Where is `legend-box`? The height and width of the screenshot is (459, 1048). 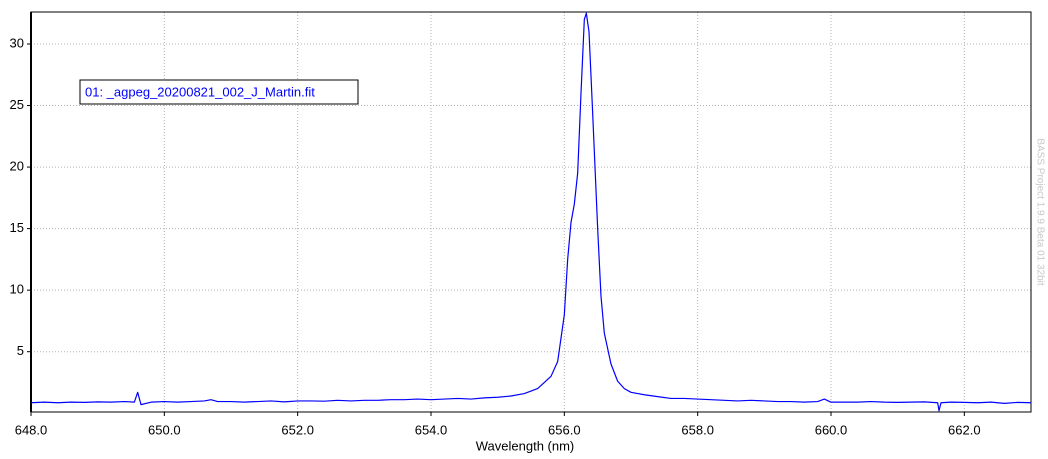
legend-box is located at coordinates (219, 92).